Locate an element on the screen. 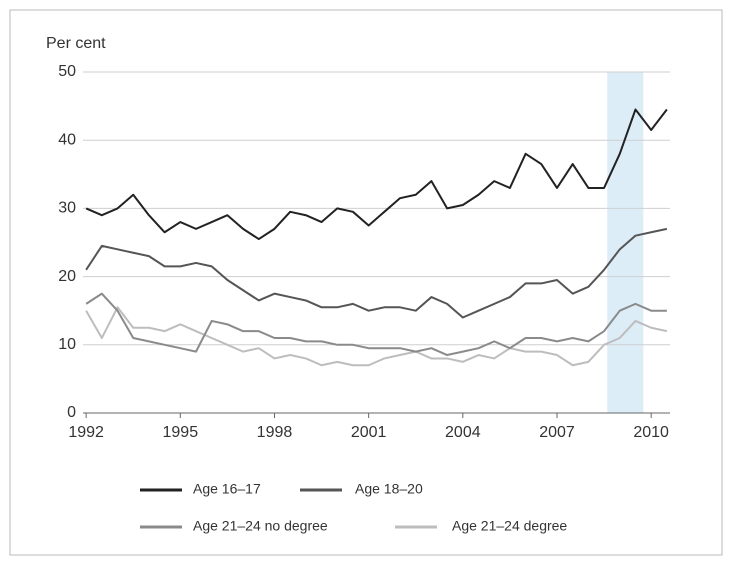 Image resolution: width=731 pixels, height=561 pixels. x-tick-label: 1995 is located at coordinates (181, 432).